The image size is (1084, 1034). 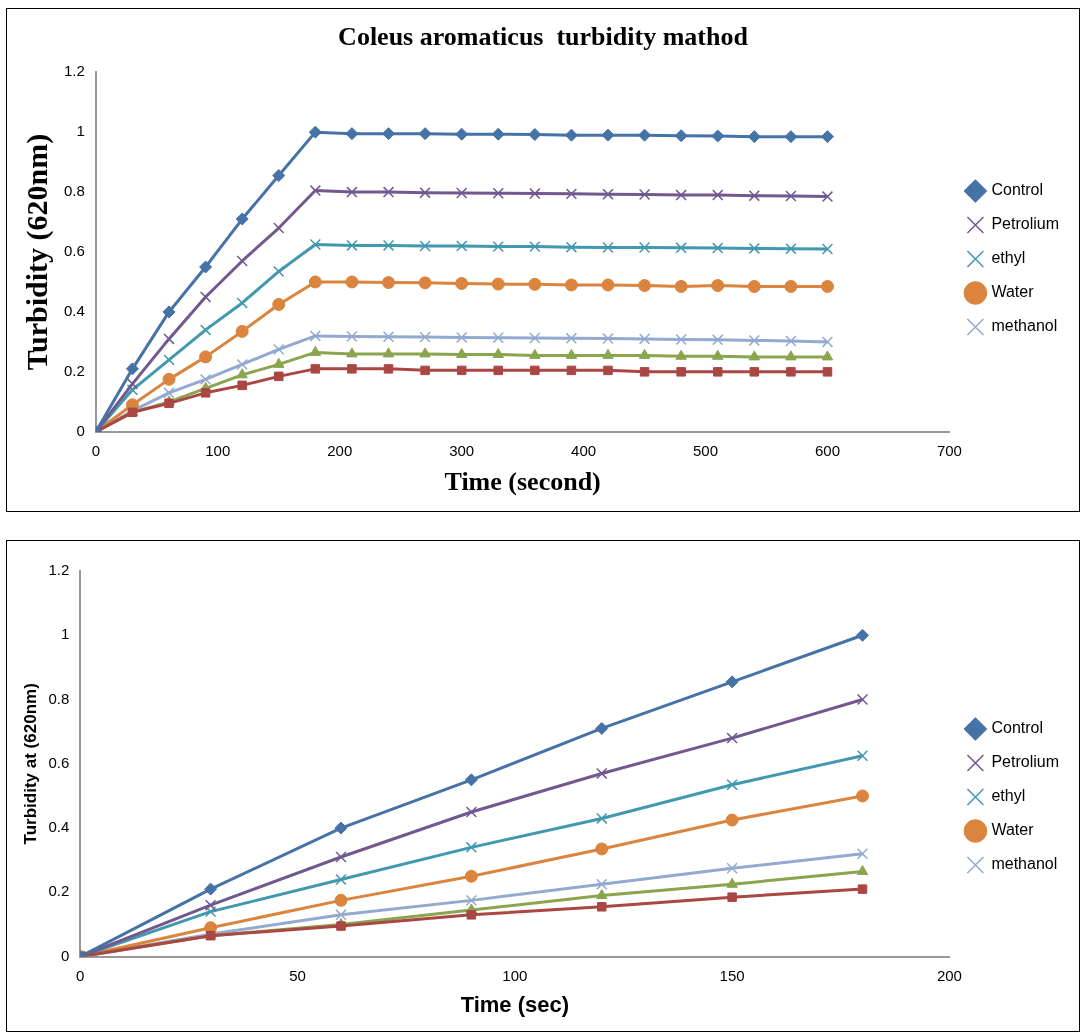 What do you see at coordinates (297, 975) in the screenshot?
I see `x-tick-label: 50` at bounding box center [297, 975].